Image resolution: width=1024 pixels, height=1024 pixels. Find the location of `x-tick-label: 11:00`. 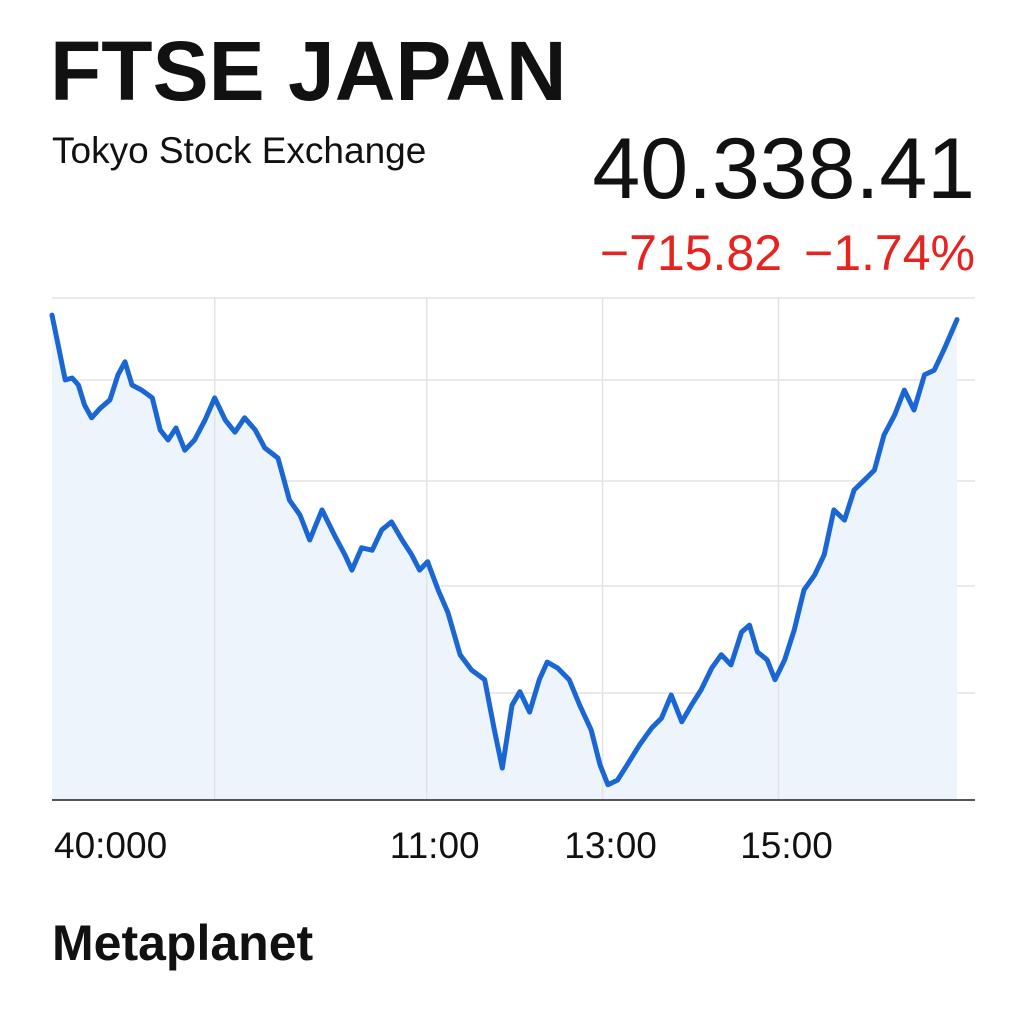

x-tick-label: 11:00 is located at coordinates (435, 845).